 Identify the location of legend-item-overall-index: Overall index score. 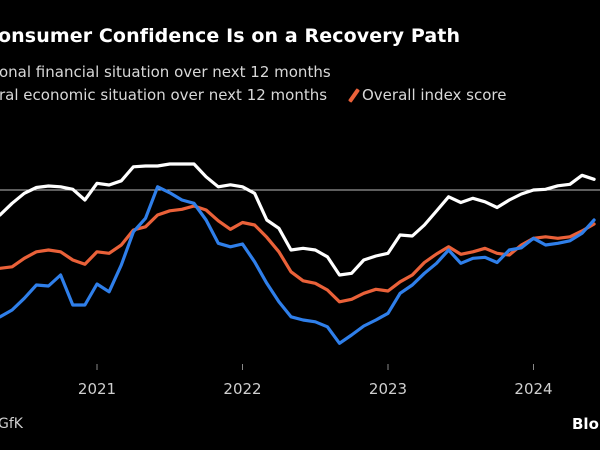
(427, 95).